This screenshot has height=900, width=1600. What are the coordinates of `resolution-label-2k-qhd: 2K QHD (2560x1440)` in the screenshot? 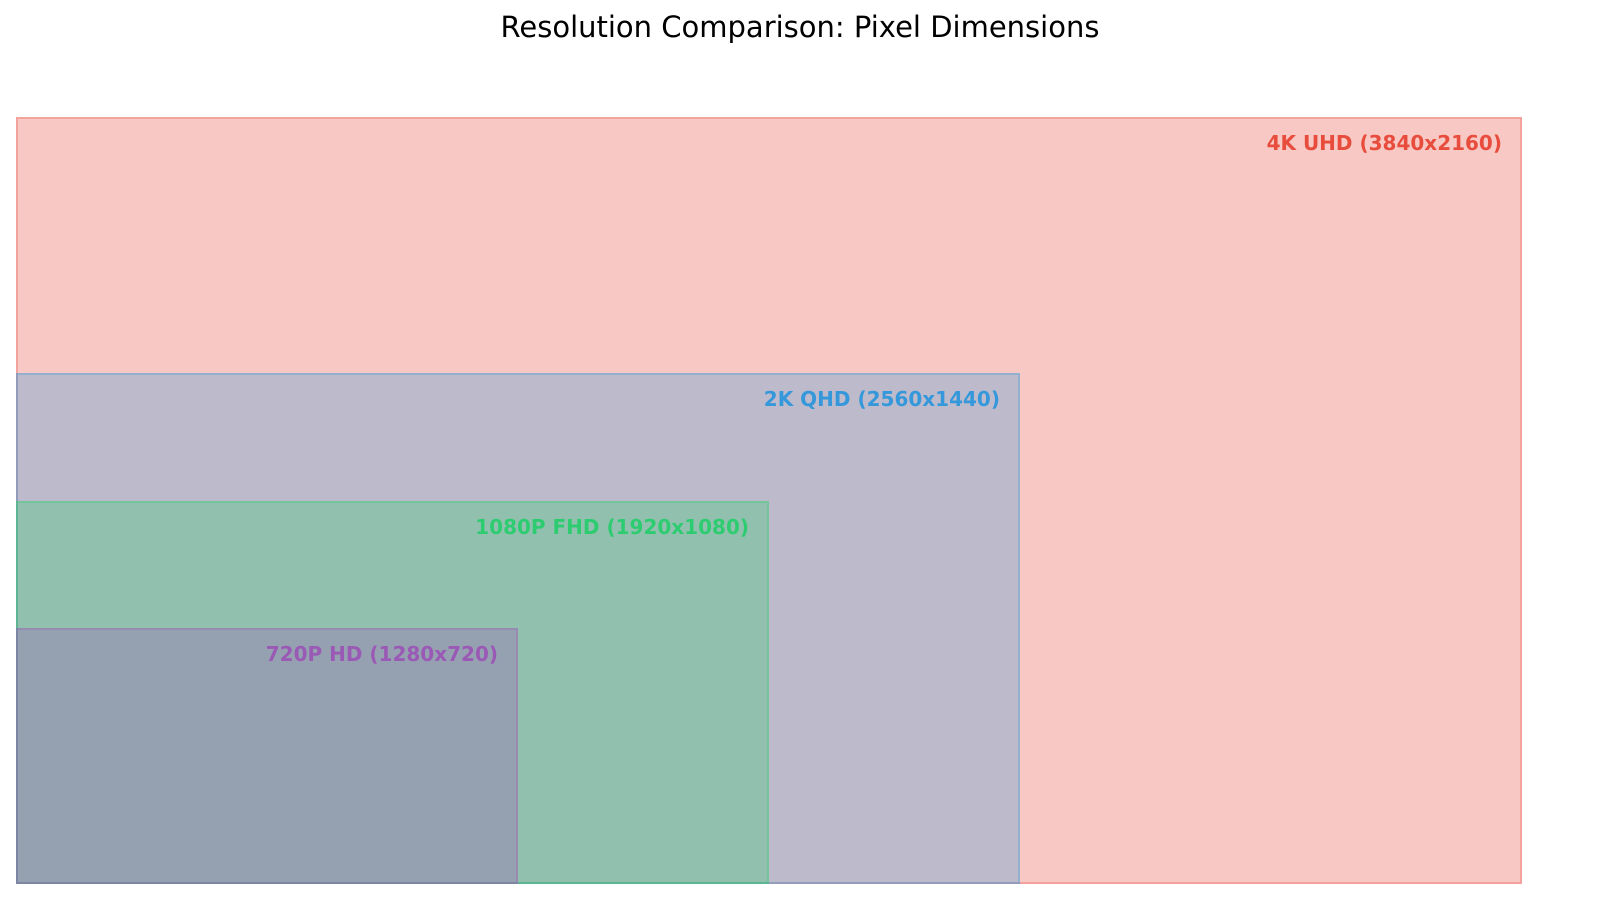 It's located at (881, 398).